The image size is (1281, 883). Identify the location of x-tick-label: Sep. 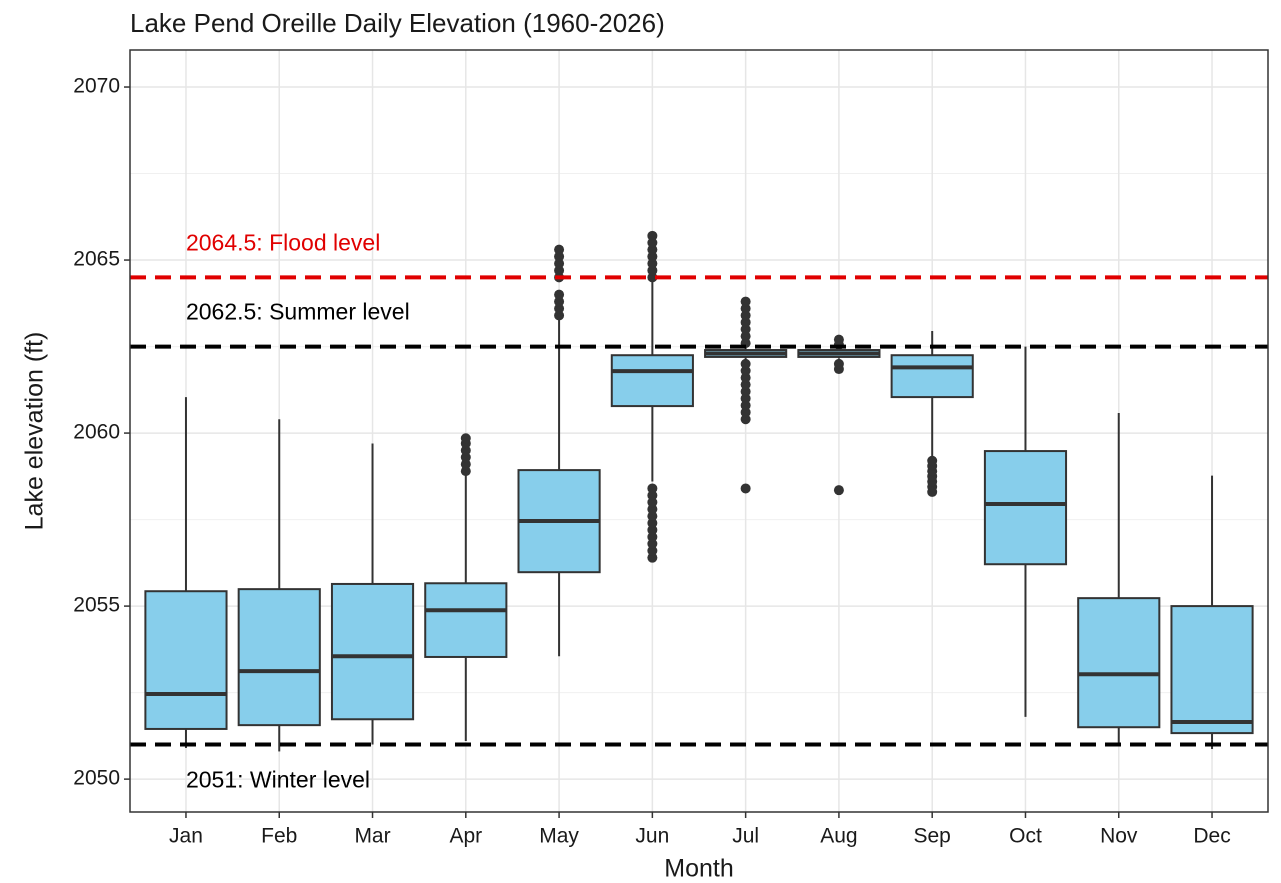
(932, 836).